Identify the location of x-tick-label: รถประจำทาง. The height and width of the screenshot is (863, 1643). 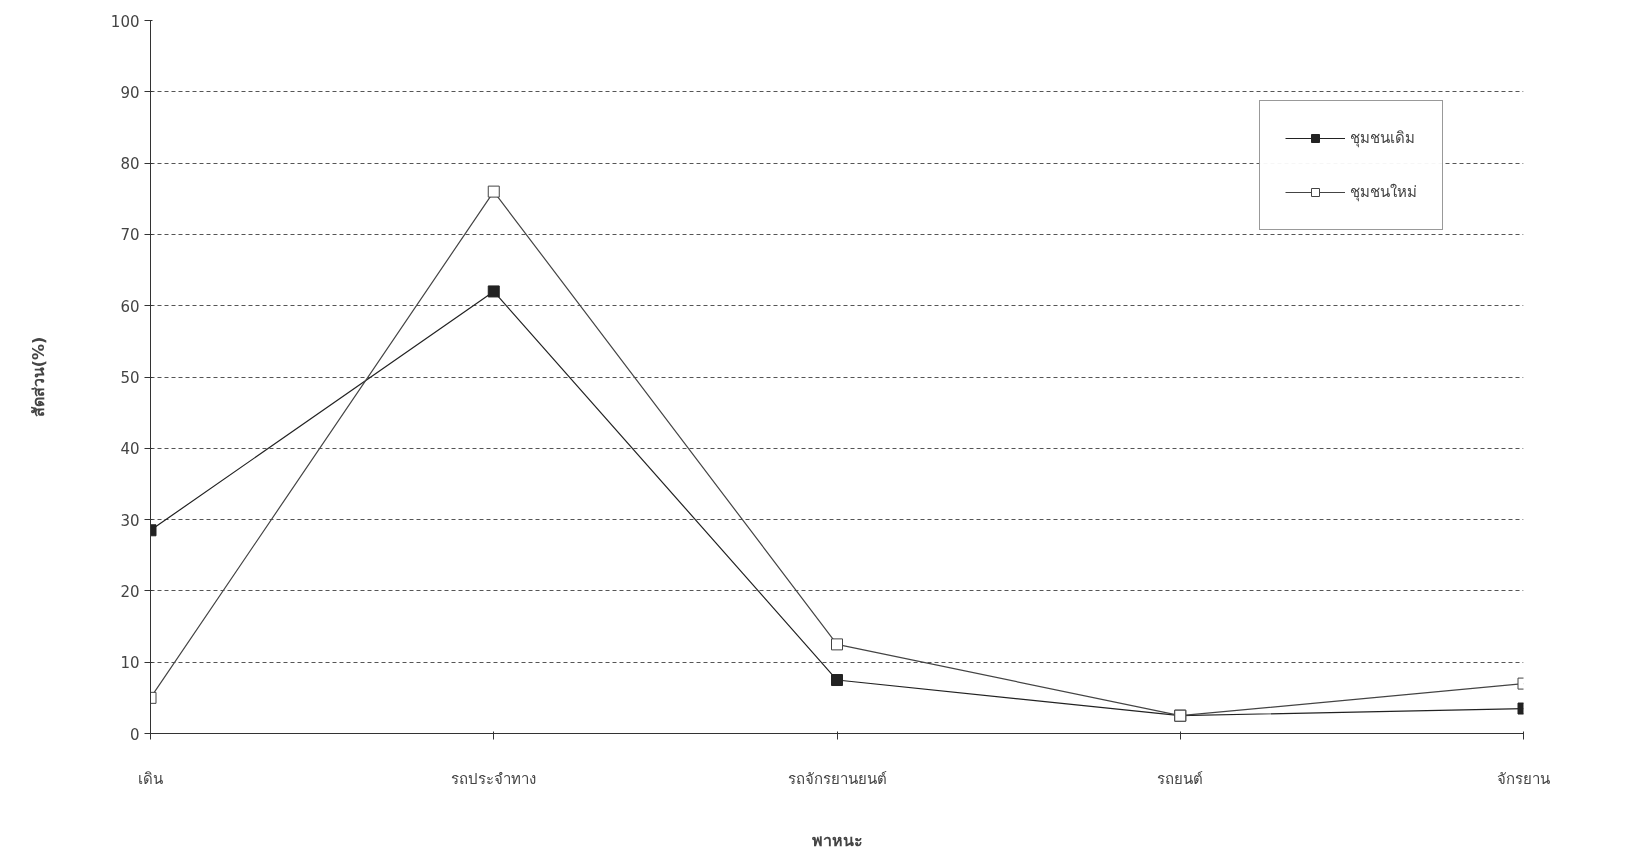
(494, 778).